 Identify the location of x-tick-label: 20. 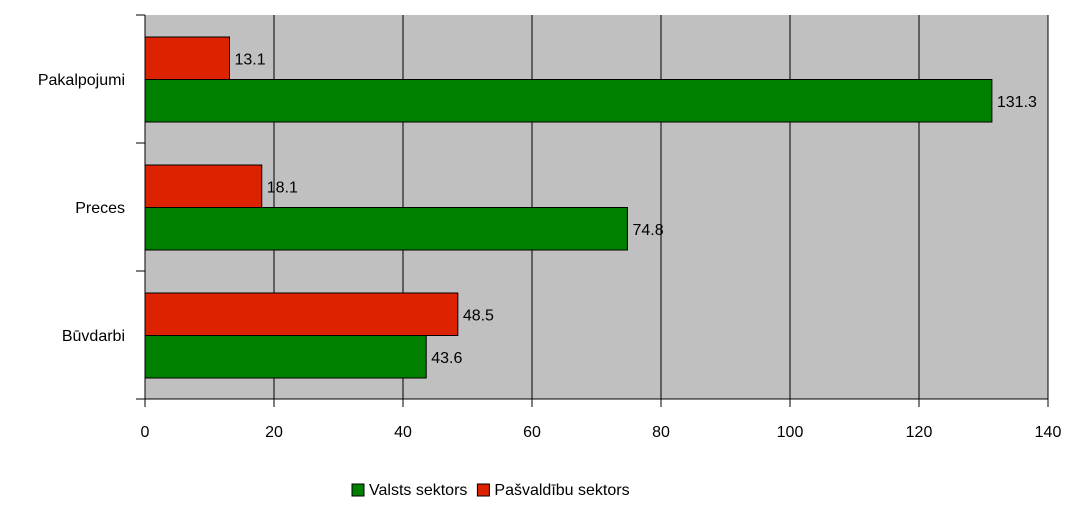
(274, 432).